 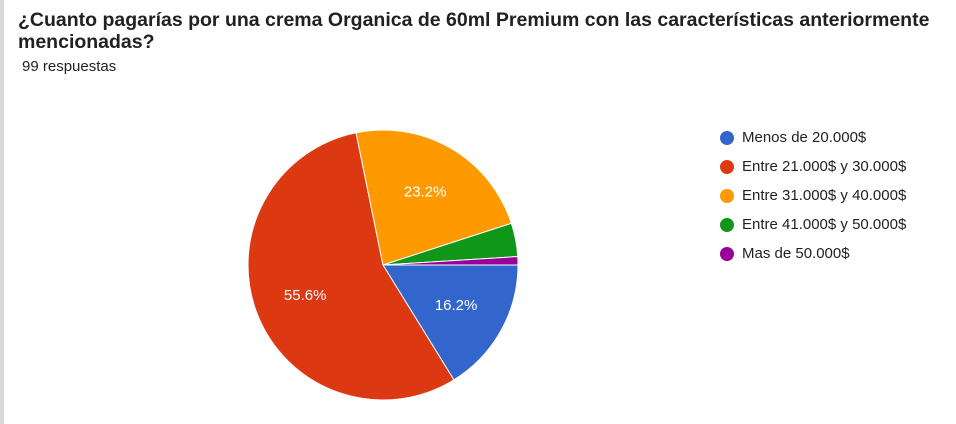 What do you see at coordinates (824, 166) in the screenshot?
I see `legend-label: Entre 21.000$ y 30.000$` at bounding box center [824, 166].